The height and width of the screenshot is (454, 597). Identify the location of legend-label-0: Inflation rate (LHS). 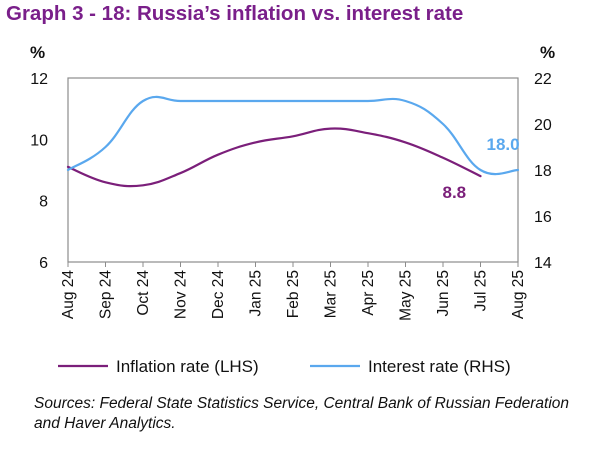
(187, 366).